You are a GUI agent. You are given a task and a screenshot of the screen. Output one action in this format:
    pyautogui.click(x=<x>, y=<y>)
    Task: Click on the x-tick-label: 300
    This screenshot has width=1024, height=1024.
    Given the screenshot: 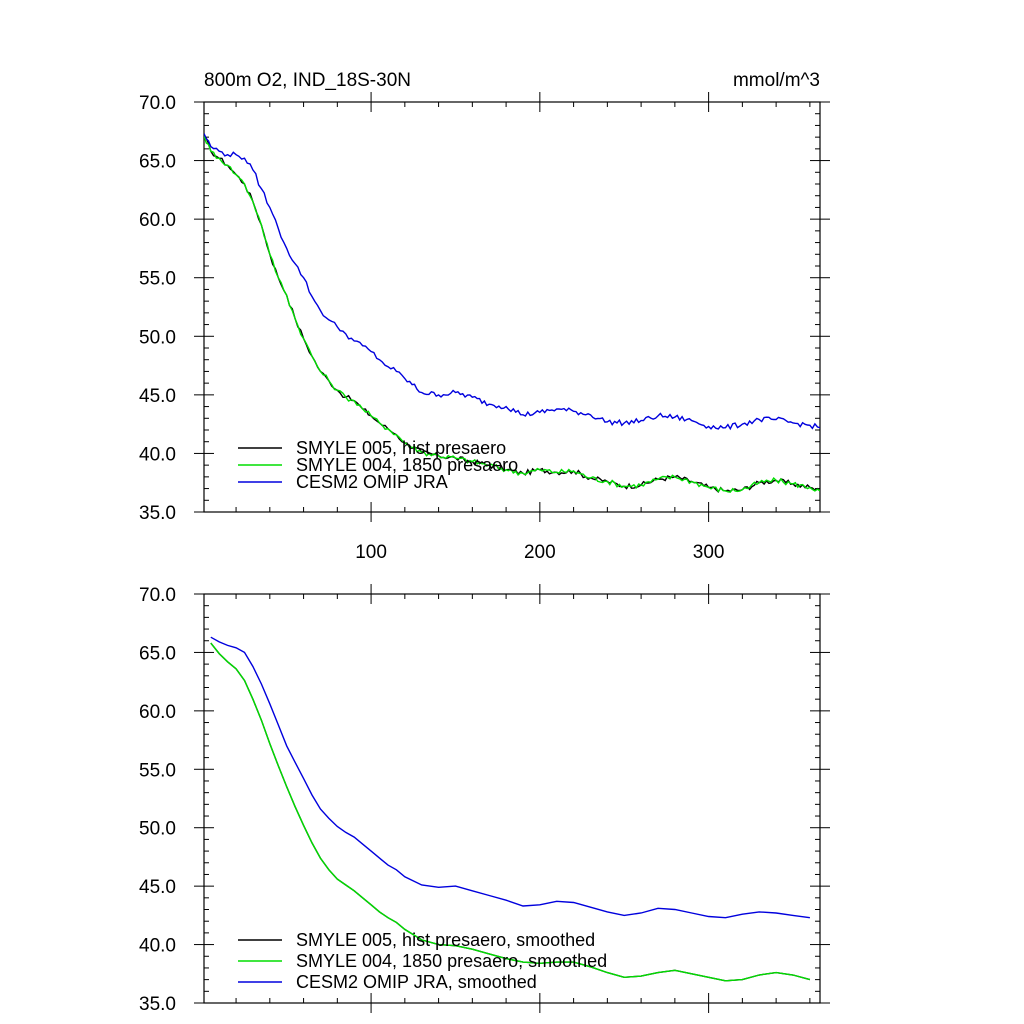 What is the action you would take?
    pyautogui.click(x=709, y=552)
    